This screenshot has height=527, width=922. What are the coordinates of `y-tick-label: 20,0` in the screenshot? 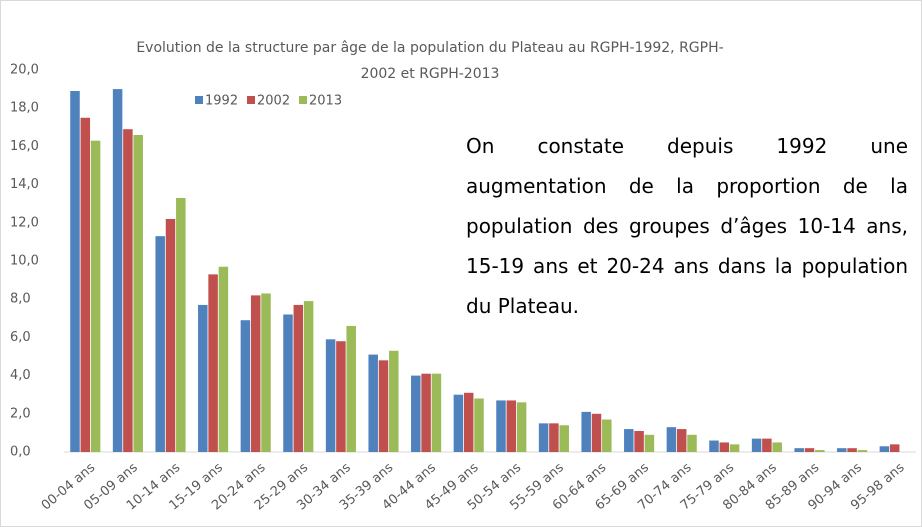 It's located at (24, 70).